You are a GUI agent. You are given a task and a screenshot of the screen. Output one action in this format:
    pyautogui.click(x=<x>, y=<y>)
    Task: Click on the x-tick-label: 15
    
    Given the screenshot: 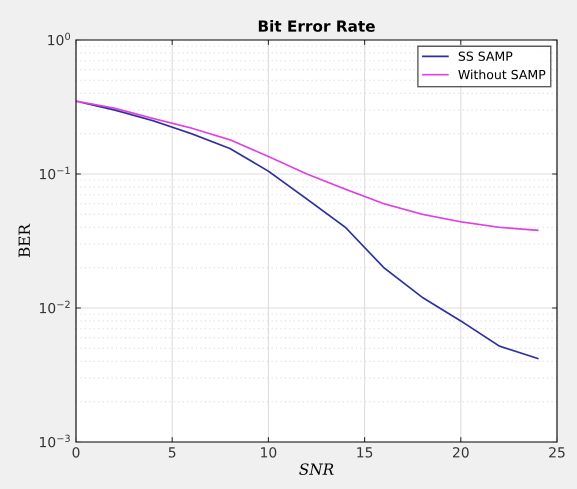 What is the action you would take?
    pyautogui.click(x=364, y=452)
    